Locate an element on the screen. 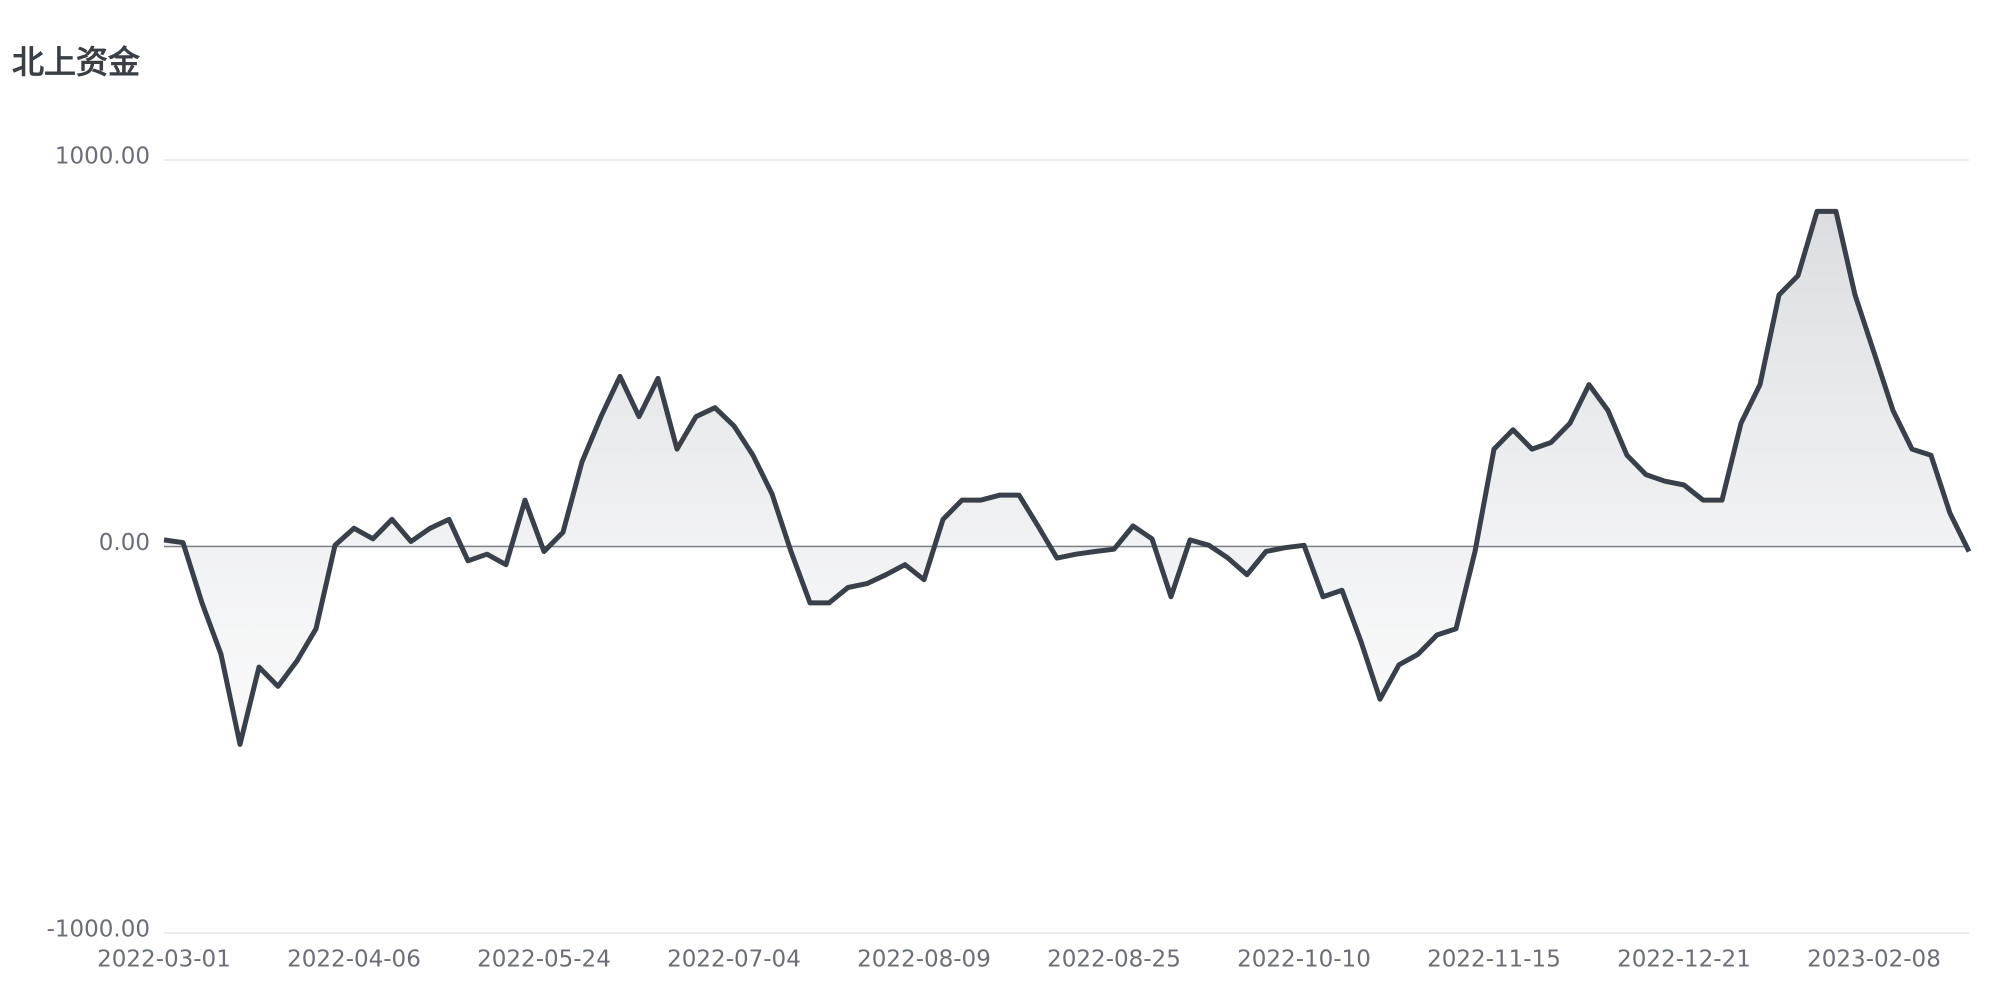 The height and width of the screenshot is (1000, 2000). x-tick-label: 2022-07-04 is located at coordinates (734, 960).